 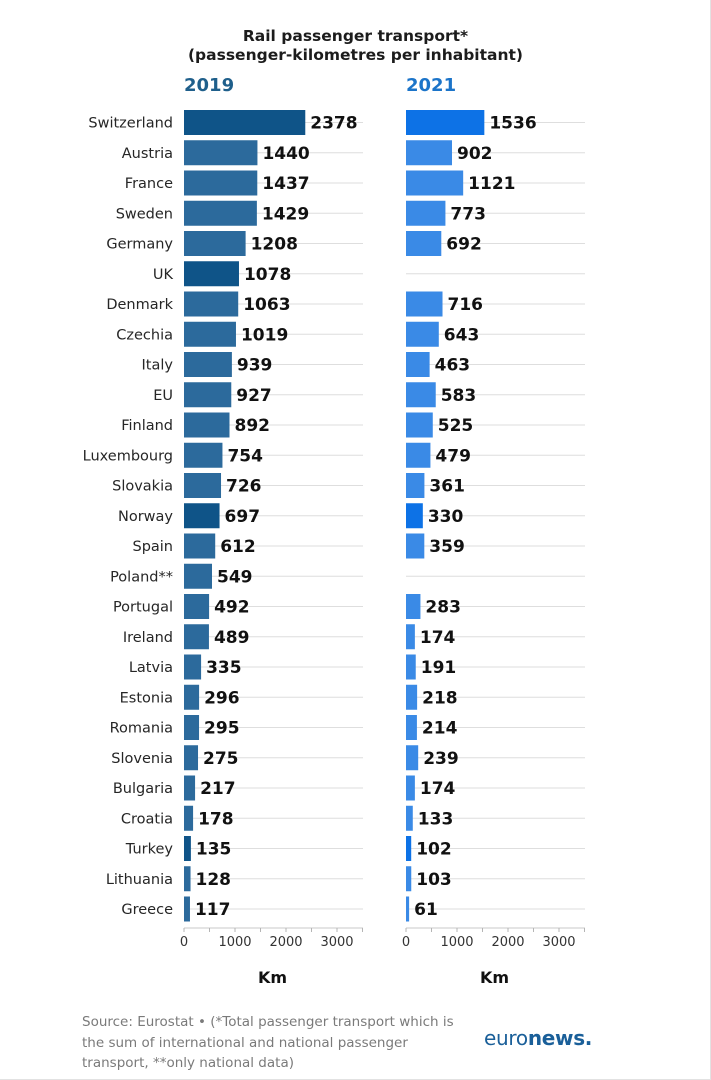 What do you see at coordinates (408, 909) in the screenshot?
I see `bar-2021-greece` at bounding box center [408, 909].